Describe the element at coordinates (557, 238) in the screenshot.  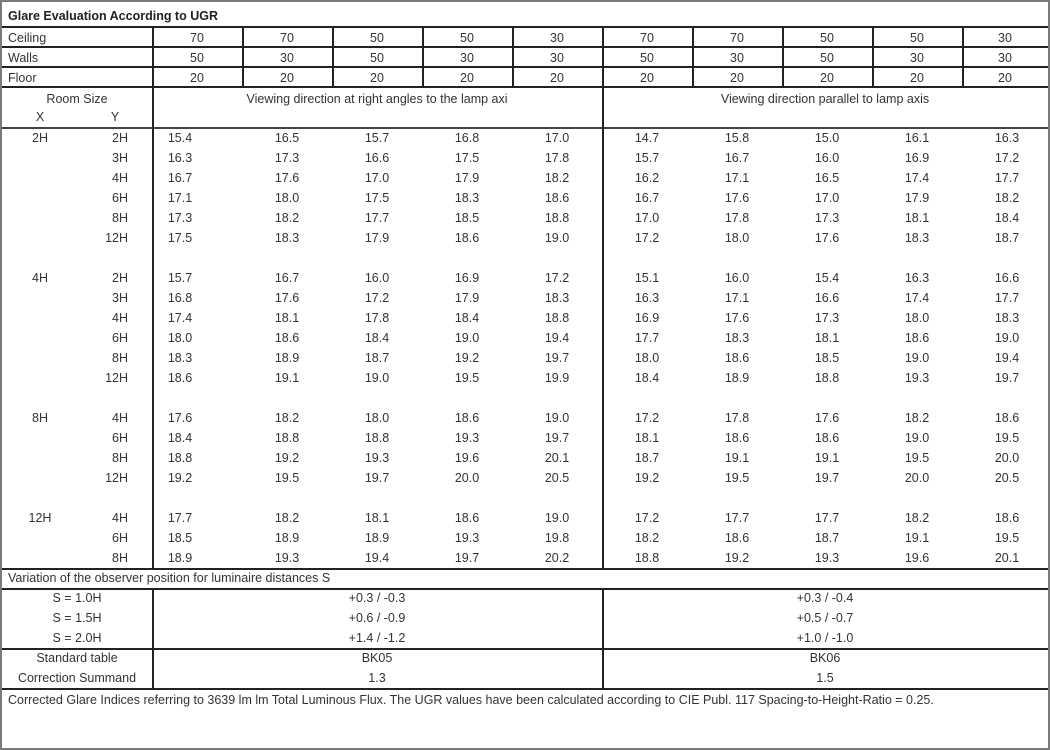
I see `ugr-value-perpendicular: 19.0` at that location.